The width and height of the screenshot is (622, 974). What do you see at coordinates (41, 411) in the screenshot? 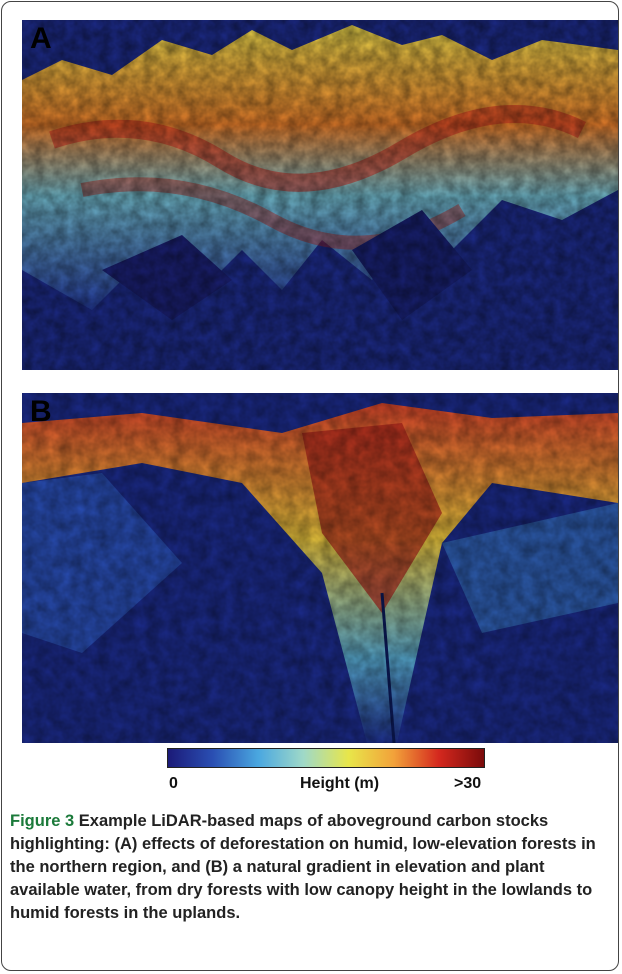
I see `panel-label-b: B` at bounding box center [41, 411].